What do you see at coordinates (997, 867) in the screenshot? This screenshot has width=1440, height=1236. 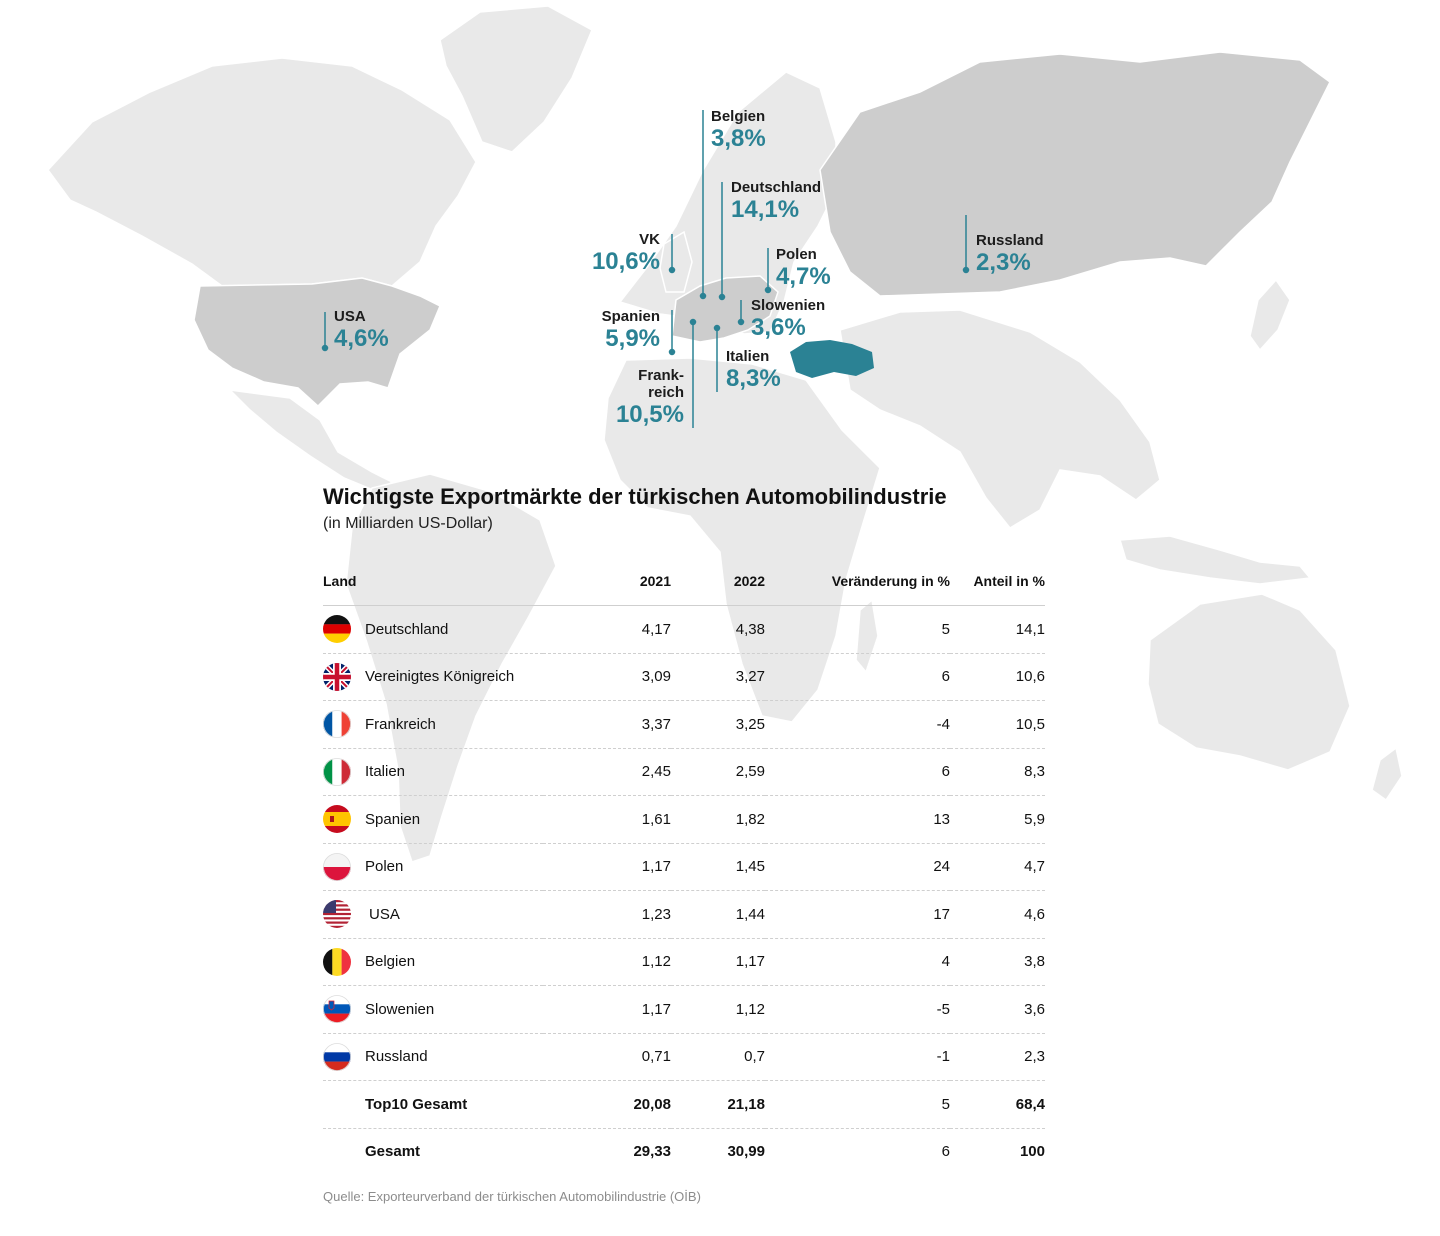 I see `value-share: 4,7` at bounding box center [997, 867].